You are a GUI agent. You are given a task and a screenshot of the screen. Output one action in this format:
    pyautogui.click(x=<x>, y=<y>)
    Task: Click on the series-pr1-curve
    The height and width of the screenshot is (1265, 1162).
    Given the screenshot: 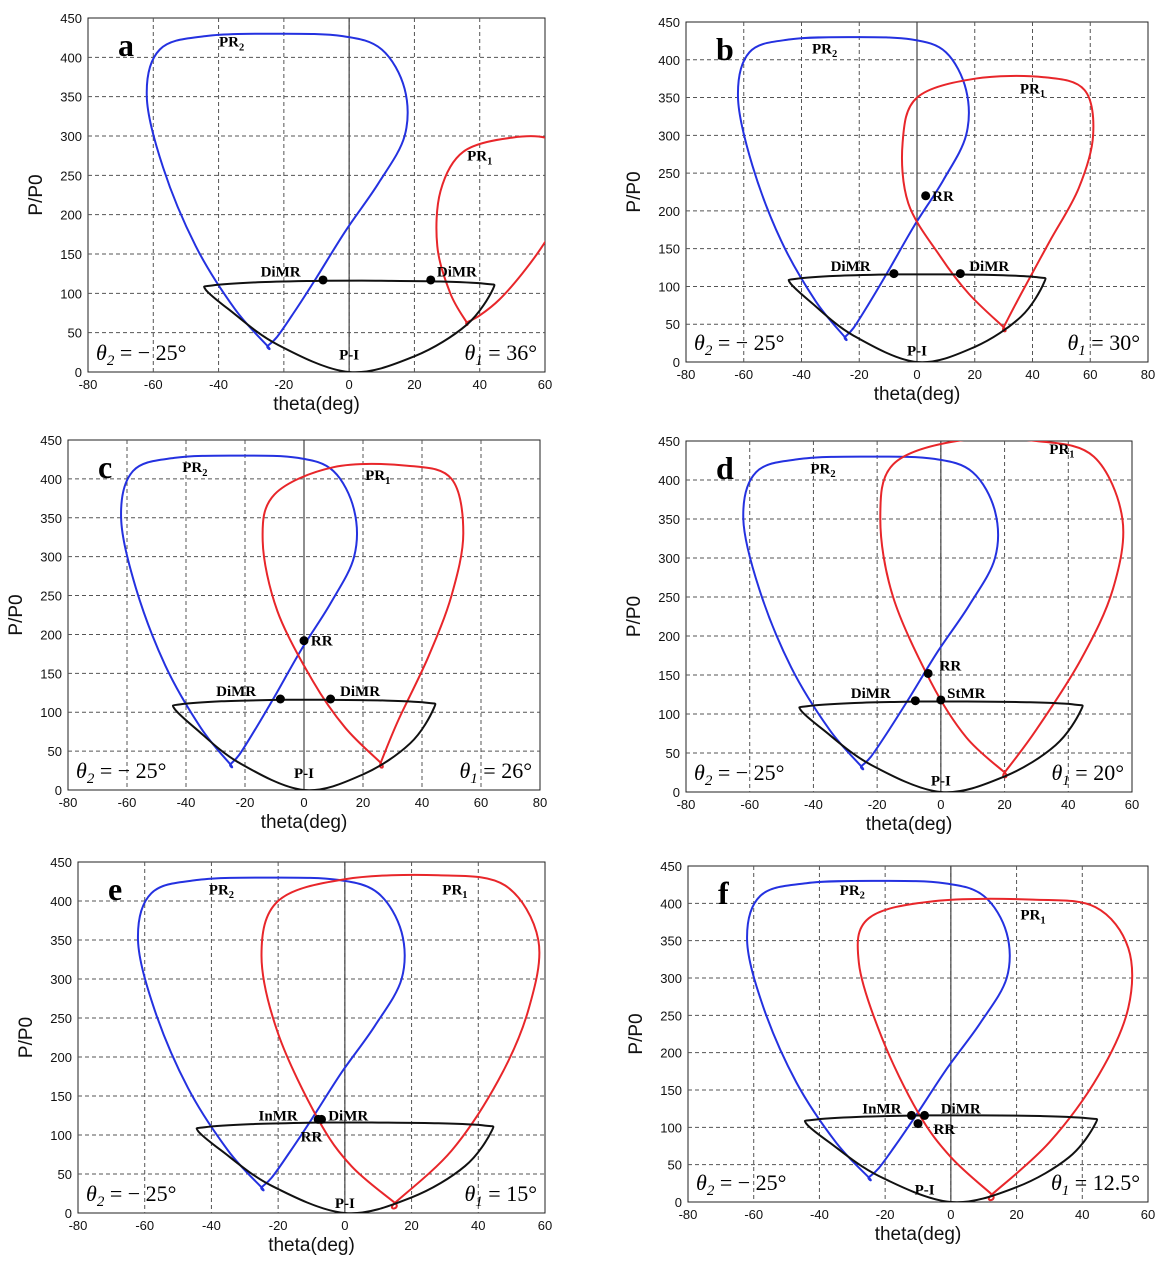 What is the action you would take?
    pyautogui.click(x=997, y=203)
    